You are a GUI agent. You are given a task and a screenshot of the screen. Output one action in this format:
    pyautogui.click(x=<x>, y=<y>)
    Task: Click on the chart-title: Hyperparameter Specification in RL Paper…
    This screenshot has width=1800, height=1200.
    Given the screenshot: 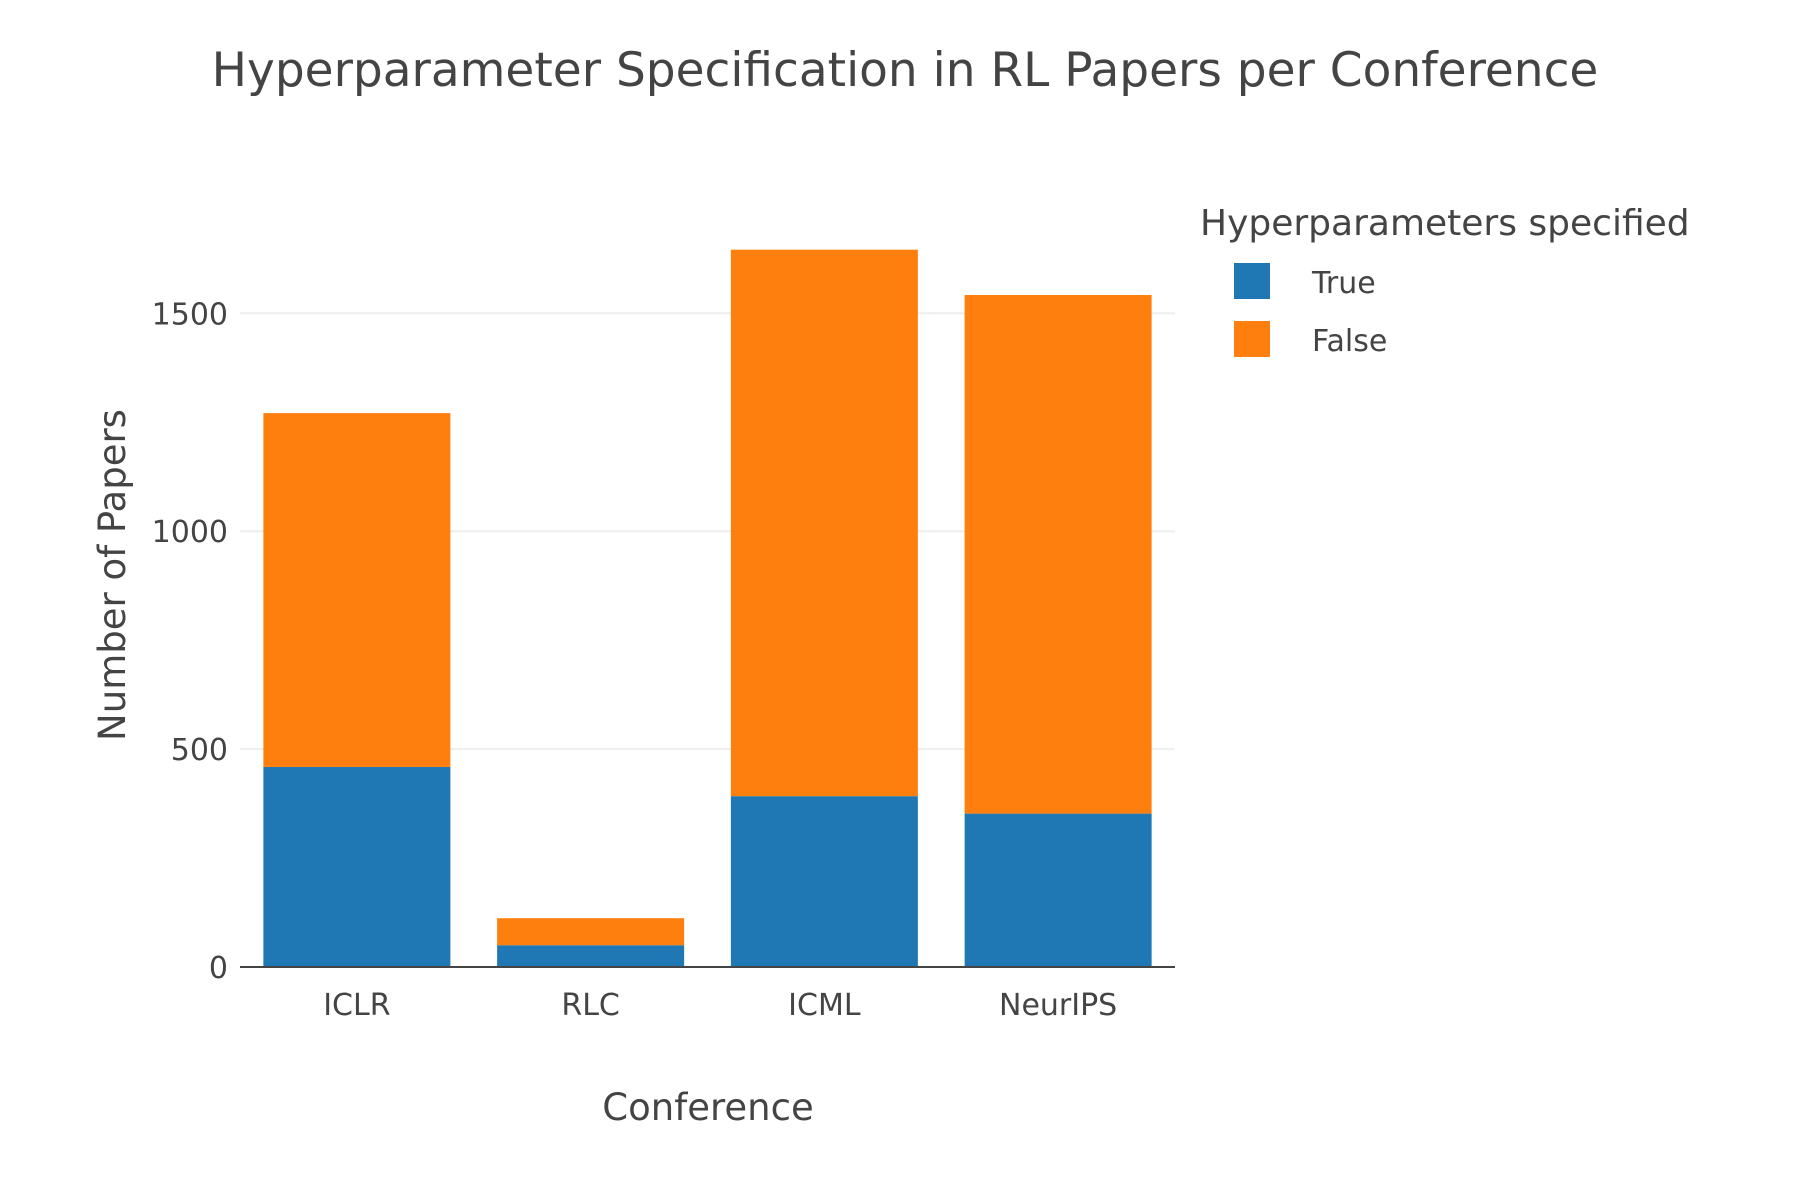 What is the action you would take?
    pyautogui.click(x=905, y=70)
    